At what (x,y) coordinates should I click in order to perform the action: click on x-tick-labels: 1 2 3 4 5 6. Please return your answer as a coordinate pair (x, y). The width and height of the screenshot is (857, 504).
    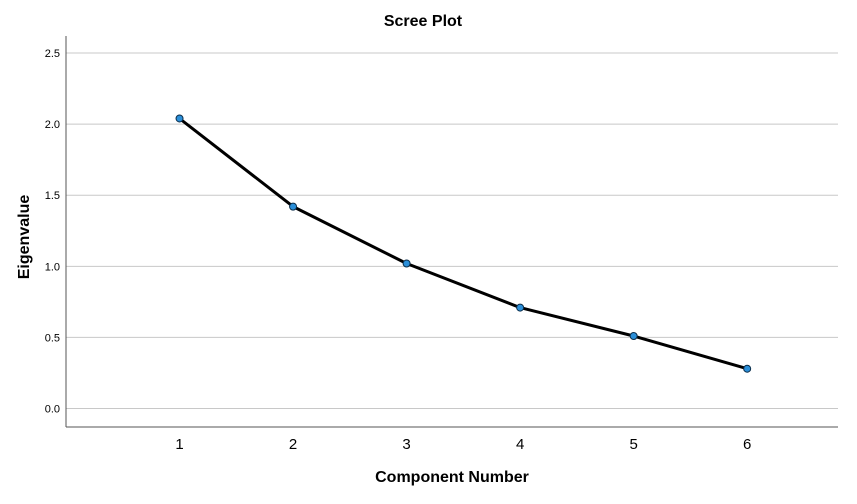
    Looking at the image, I should click on (463, 444).